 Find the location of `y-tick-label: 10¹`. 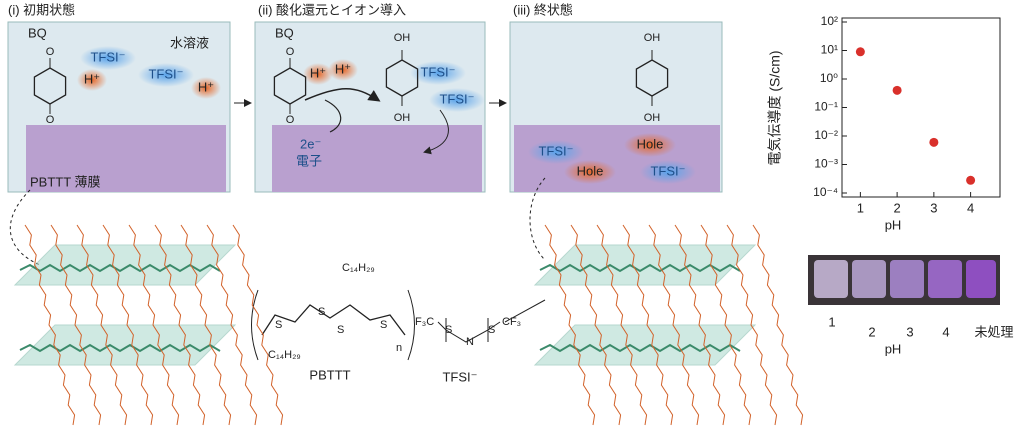

y-tick-label: 10¹ is located at coordinates (829, 50).